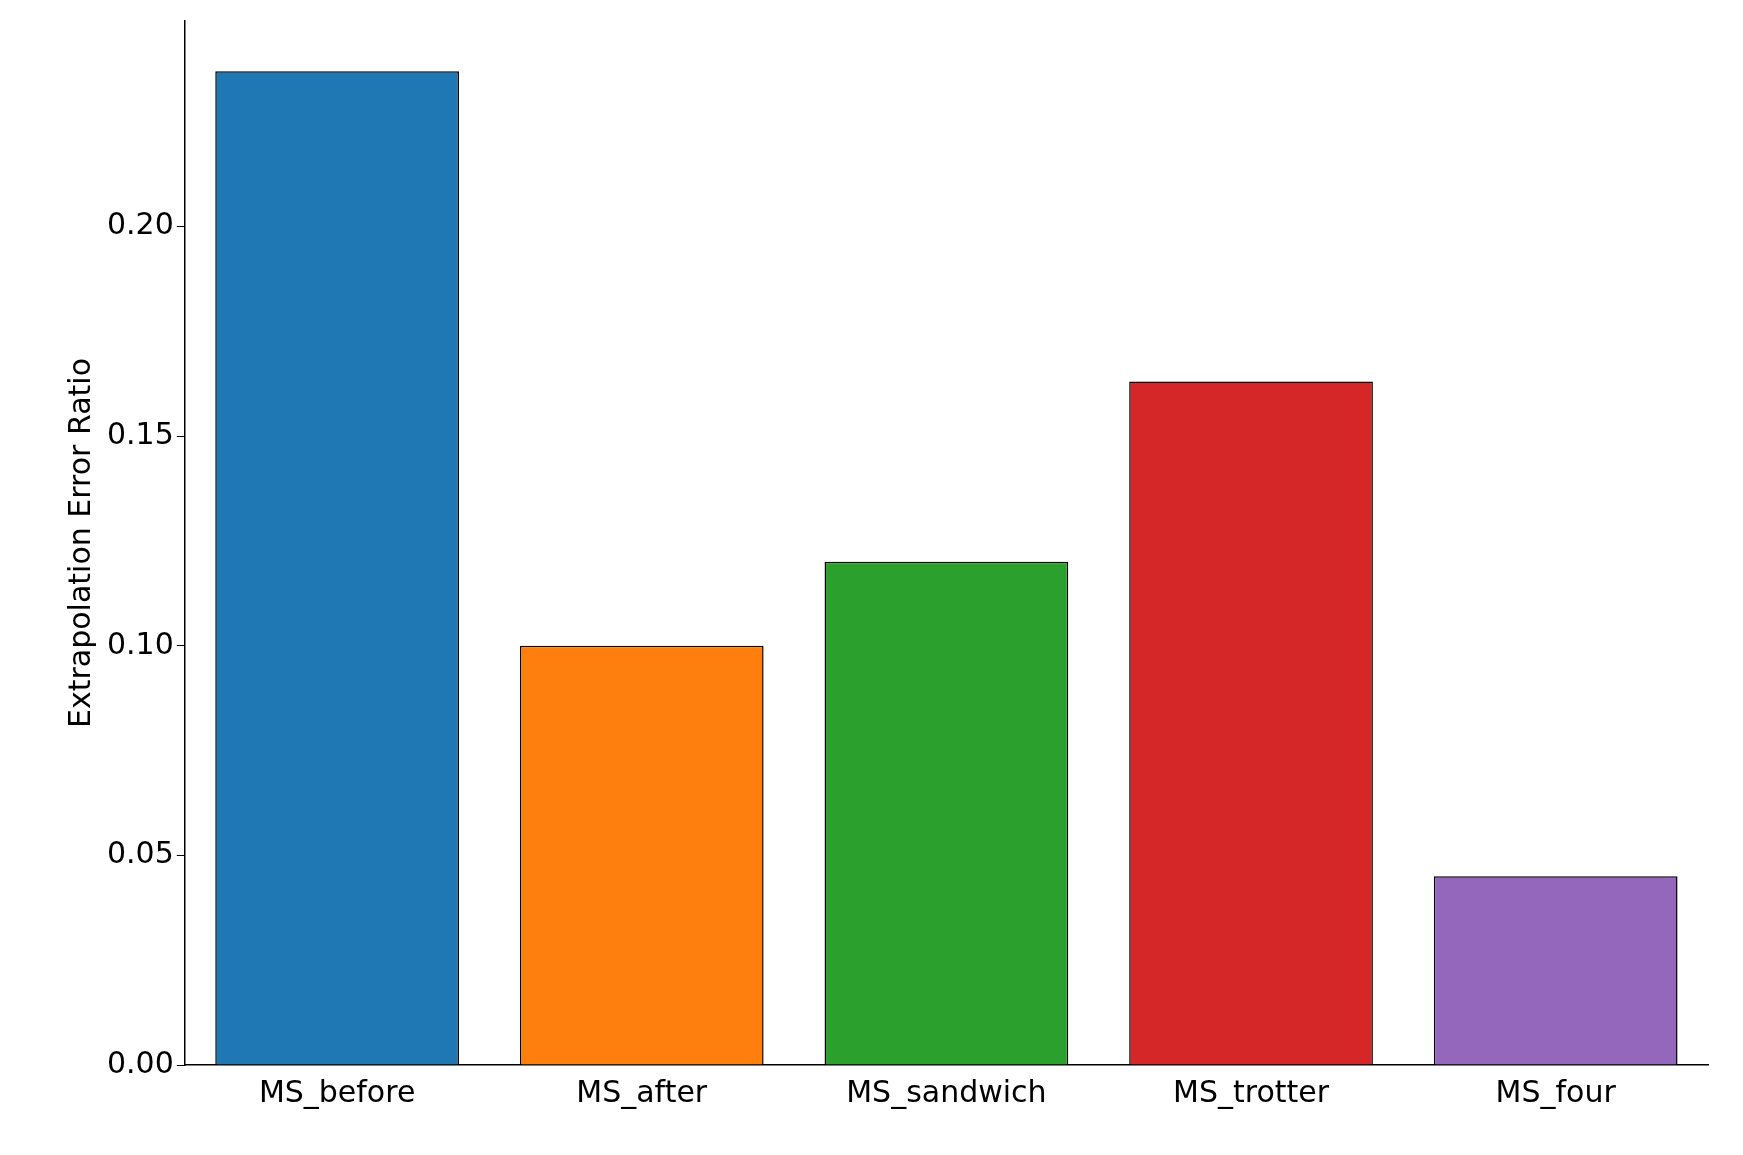 This screenshot has height=1155, width=1743. What do you see at coordinates (1556, 1091) in the screenshot?
I see `x-tick-label: MS_four` at bounding box center [1556, 1091].